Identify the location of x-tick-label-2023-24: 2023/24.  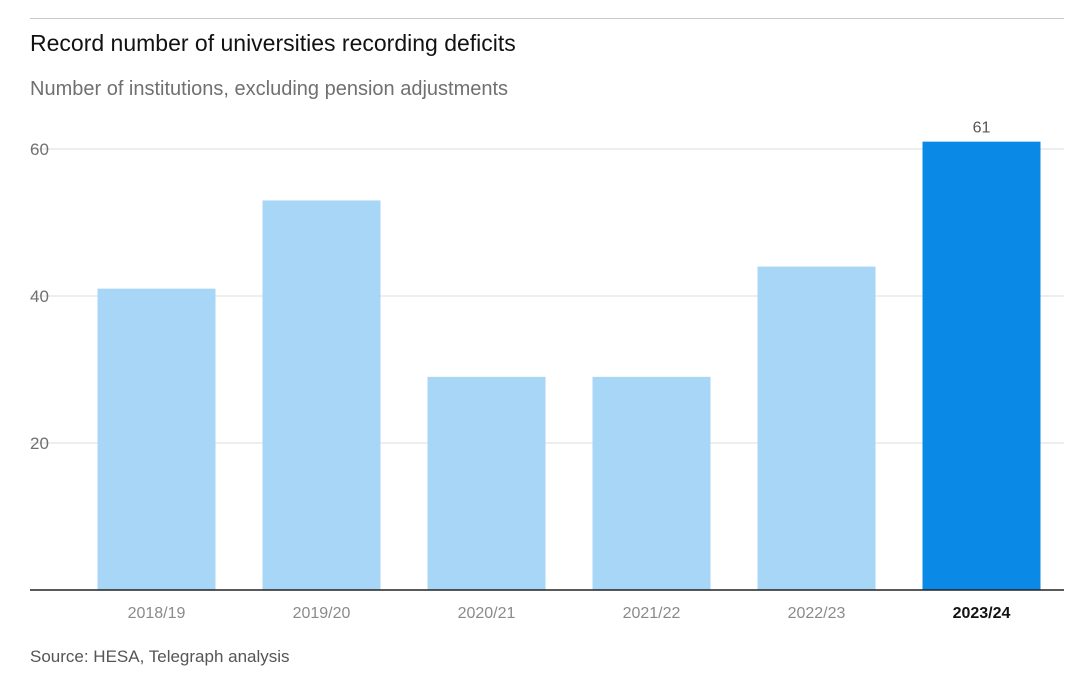
(982, 613).